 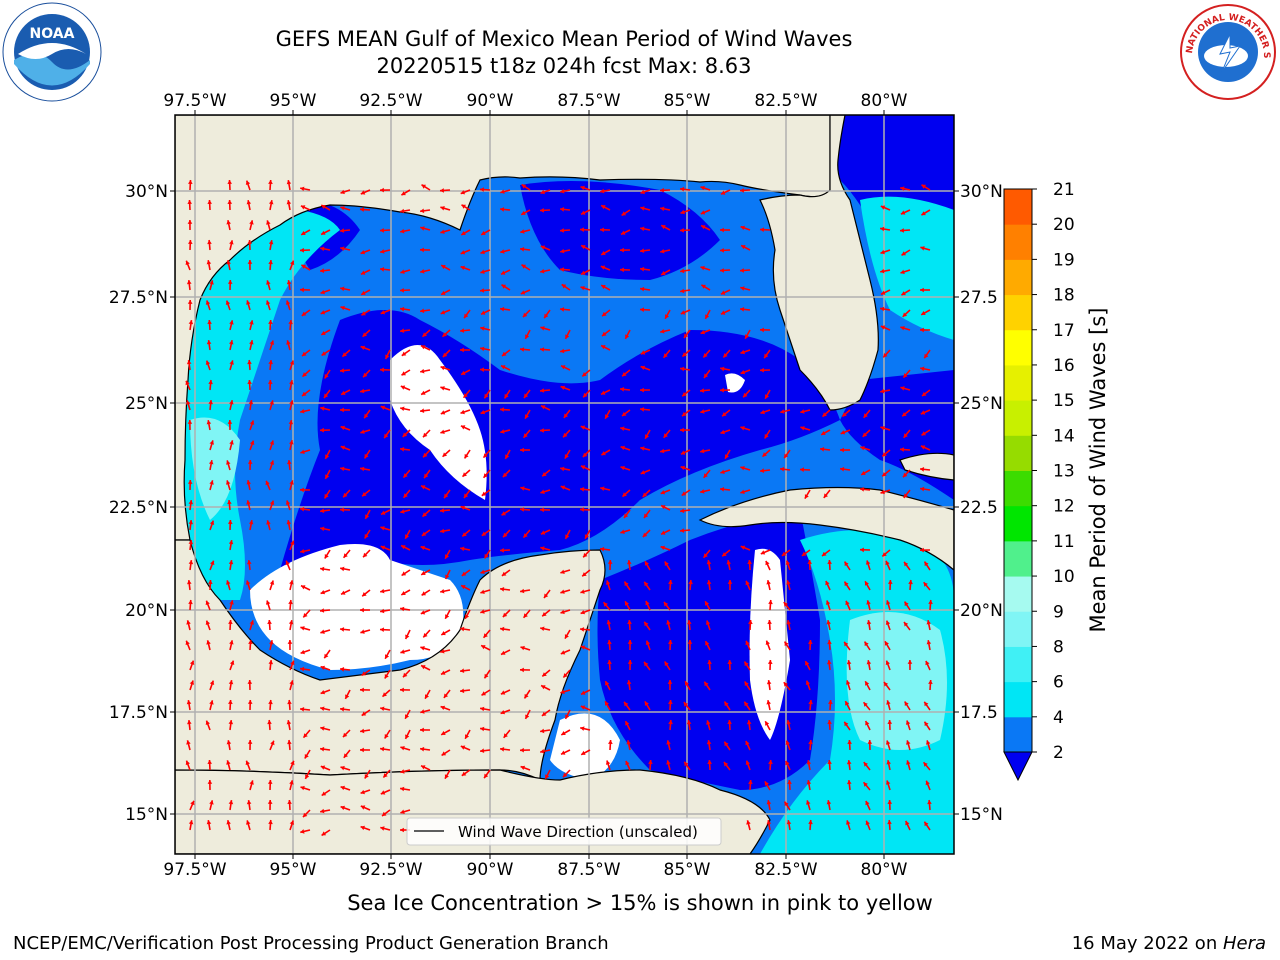 What do you see at coordinates (390, 101) in the screenshot?
I see `lon-label: 92.5°W` at bounding box center [390, 101].